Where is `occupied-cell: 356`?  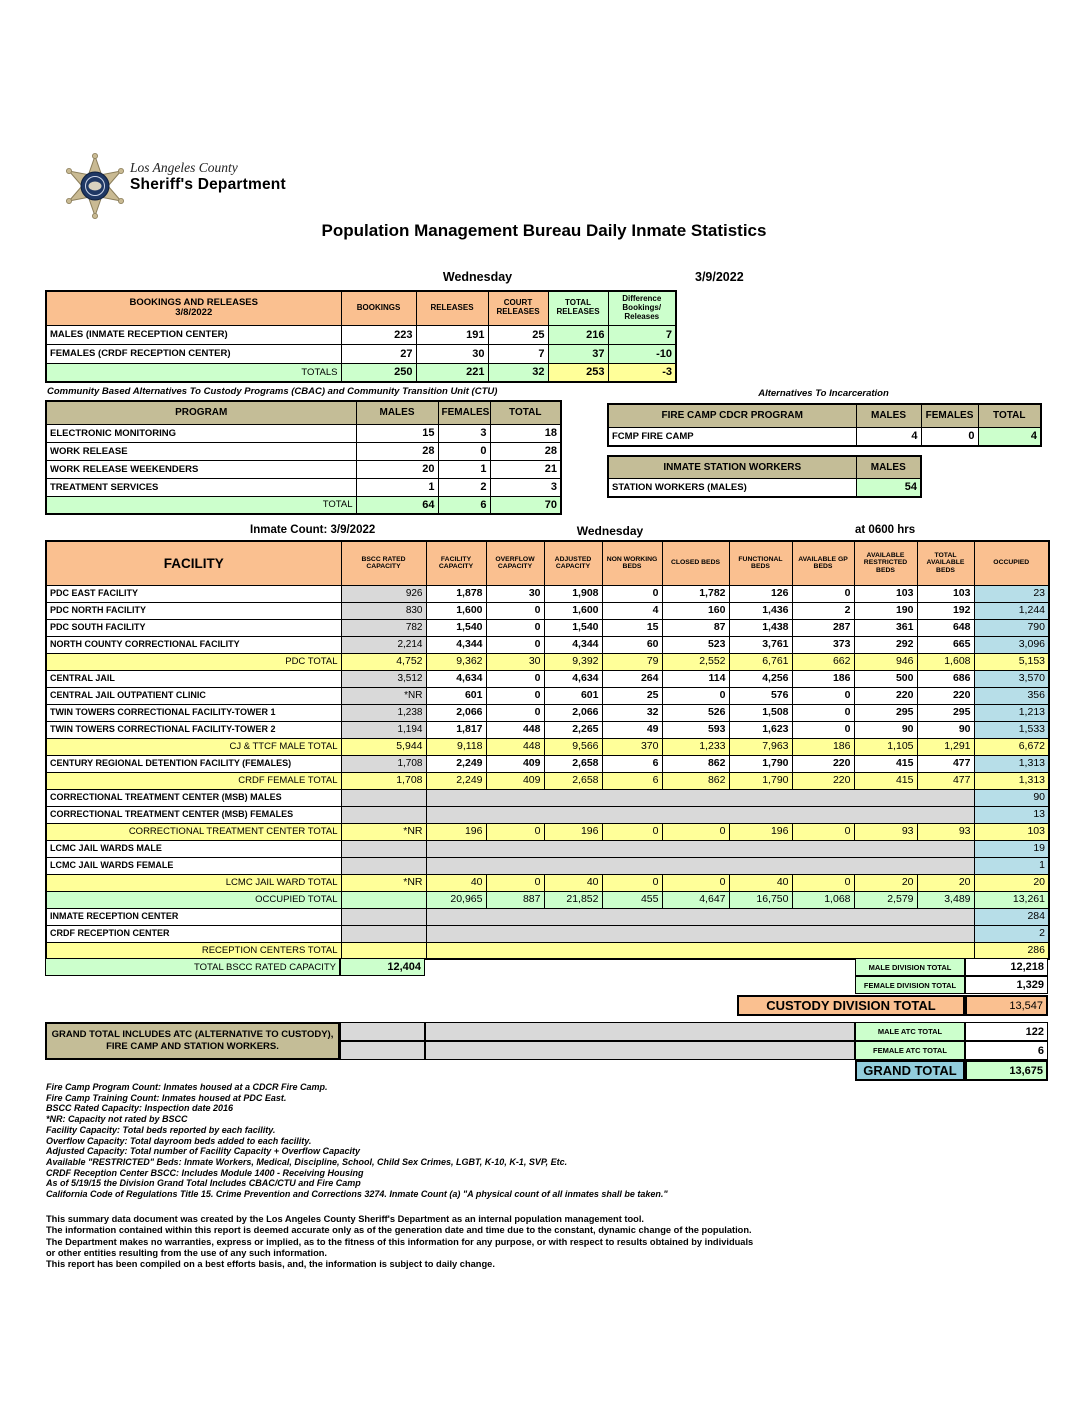
occupied-cell: 356 is located at coordinates (1011, 695).